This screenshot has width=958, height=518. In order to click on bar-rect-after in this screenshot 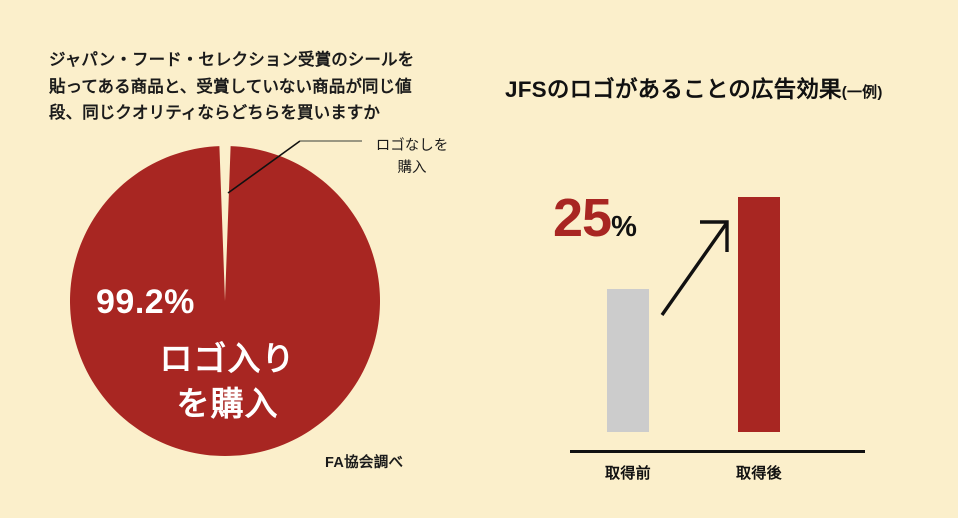, I will do `click(759, 314)`.